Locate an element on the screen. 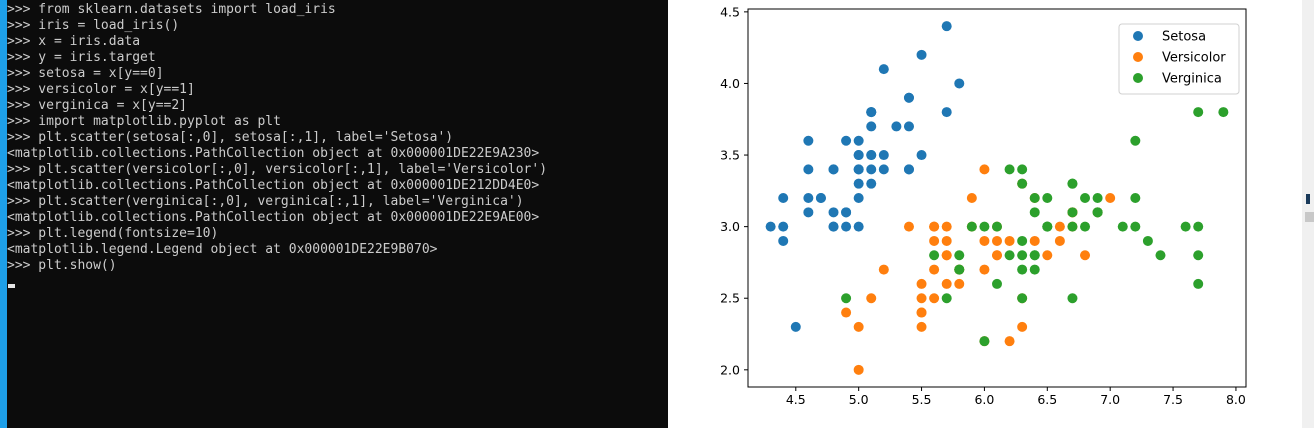  text-cursor is located at coordinates (11, 286).